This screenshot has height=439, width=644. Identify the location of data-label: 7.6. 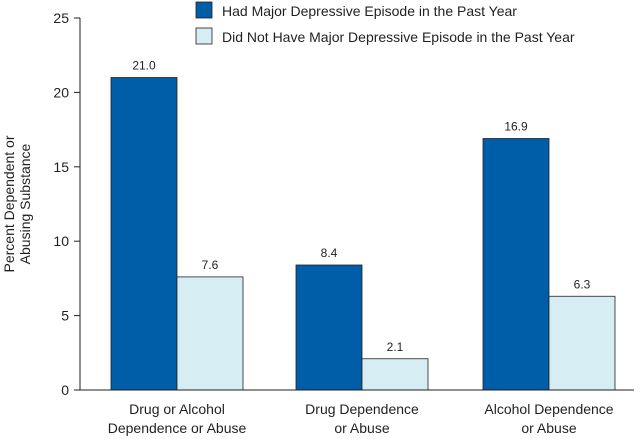
(210, 265).